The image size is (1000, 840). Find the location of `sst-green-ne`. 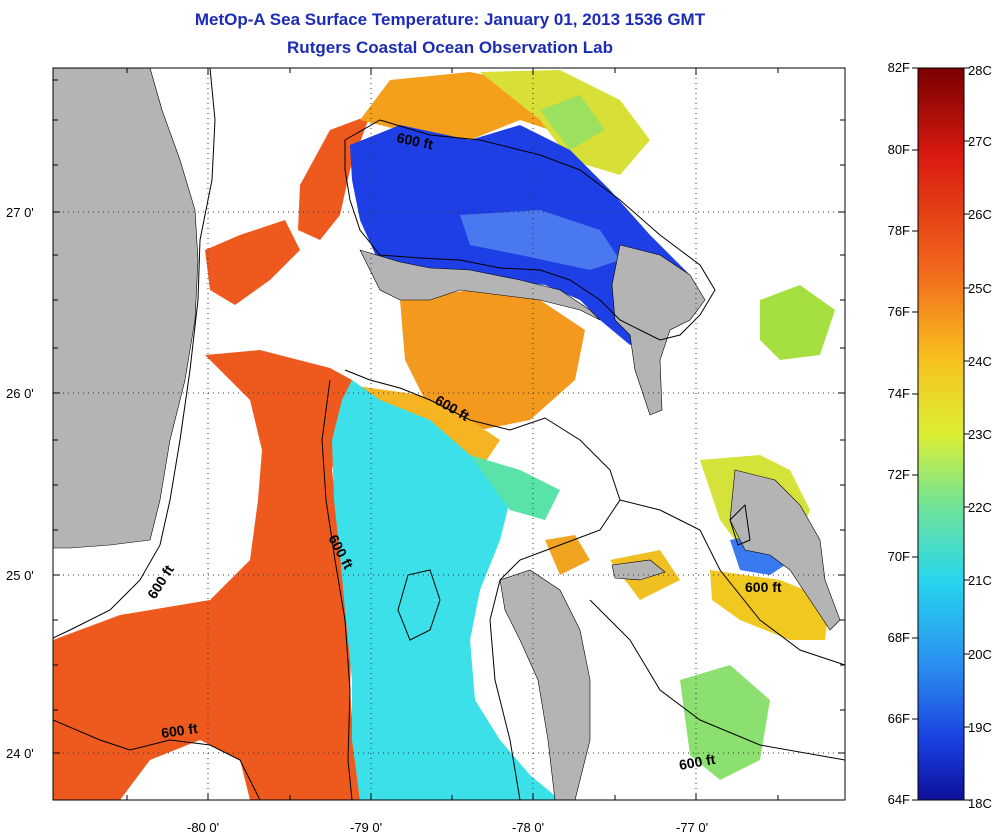

sst-green-ne is located at coordinates (572, 122).